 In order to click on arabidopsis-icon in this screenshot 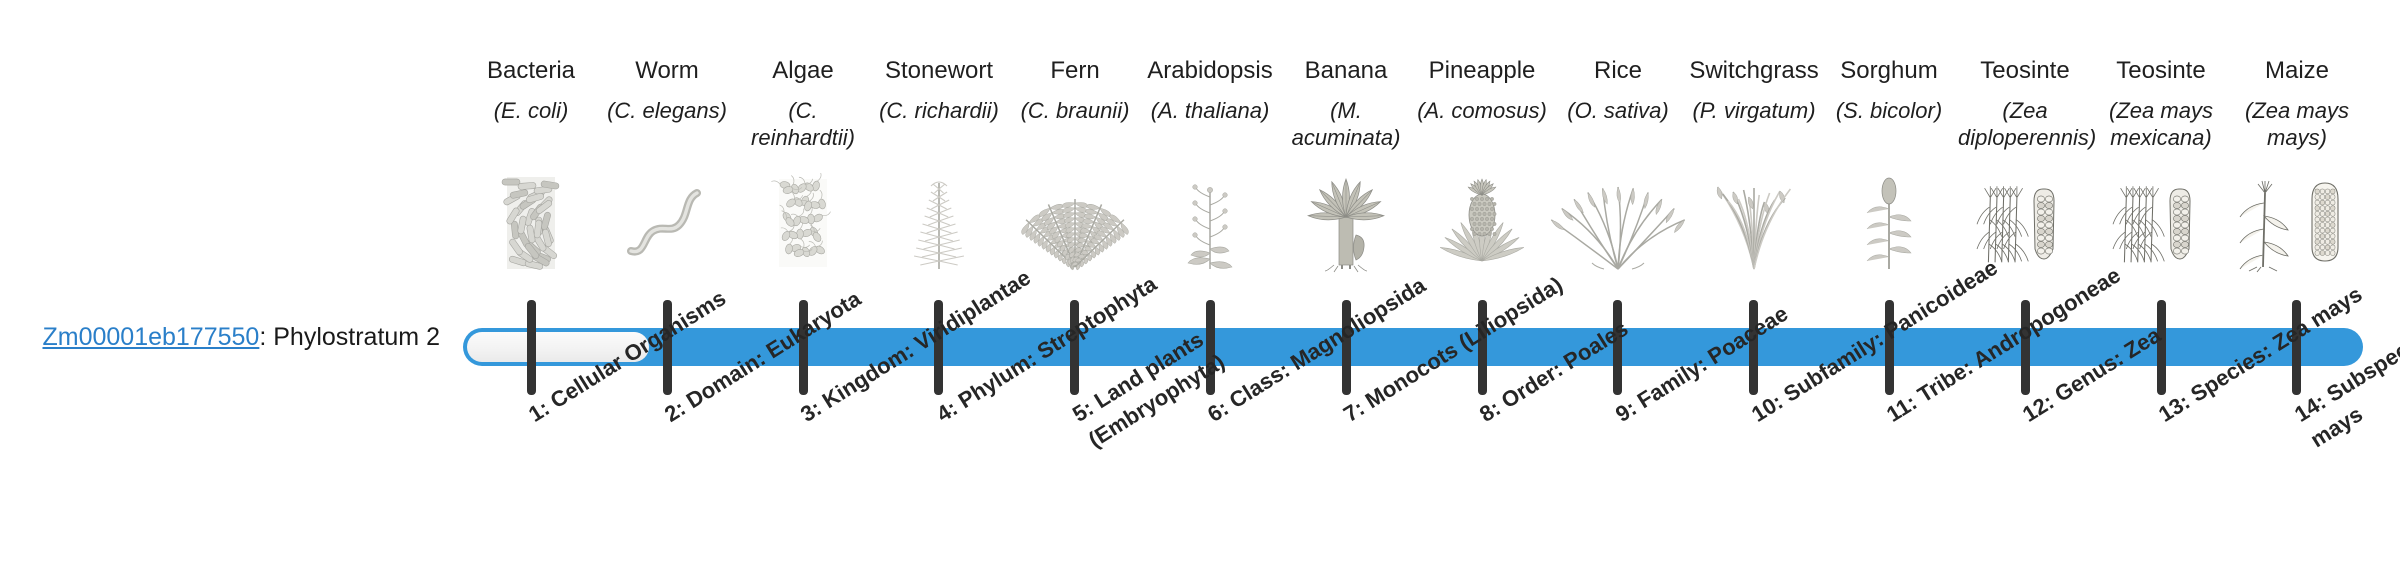, I will do `click(1210, 223)`.